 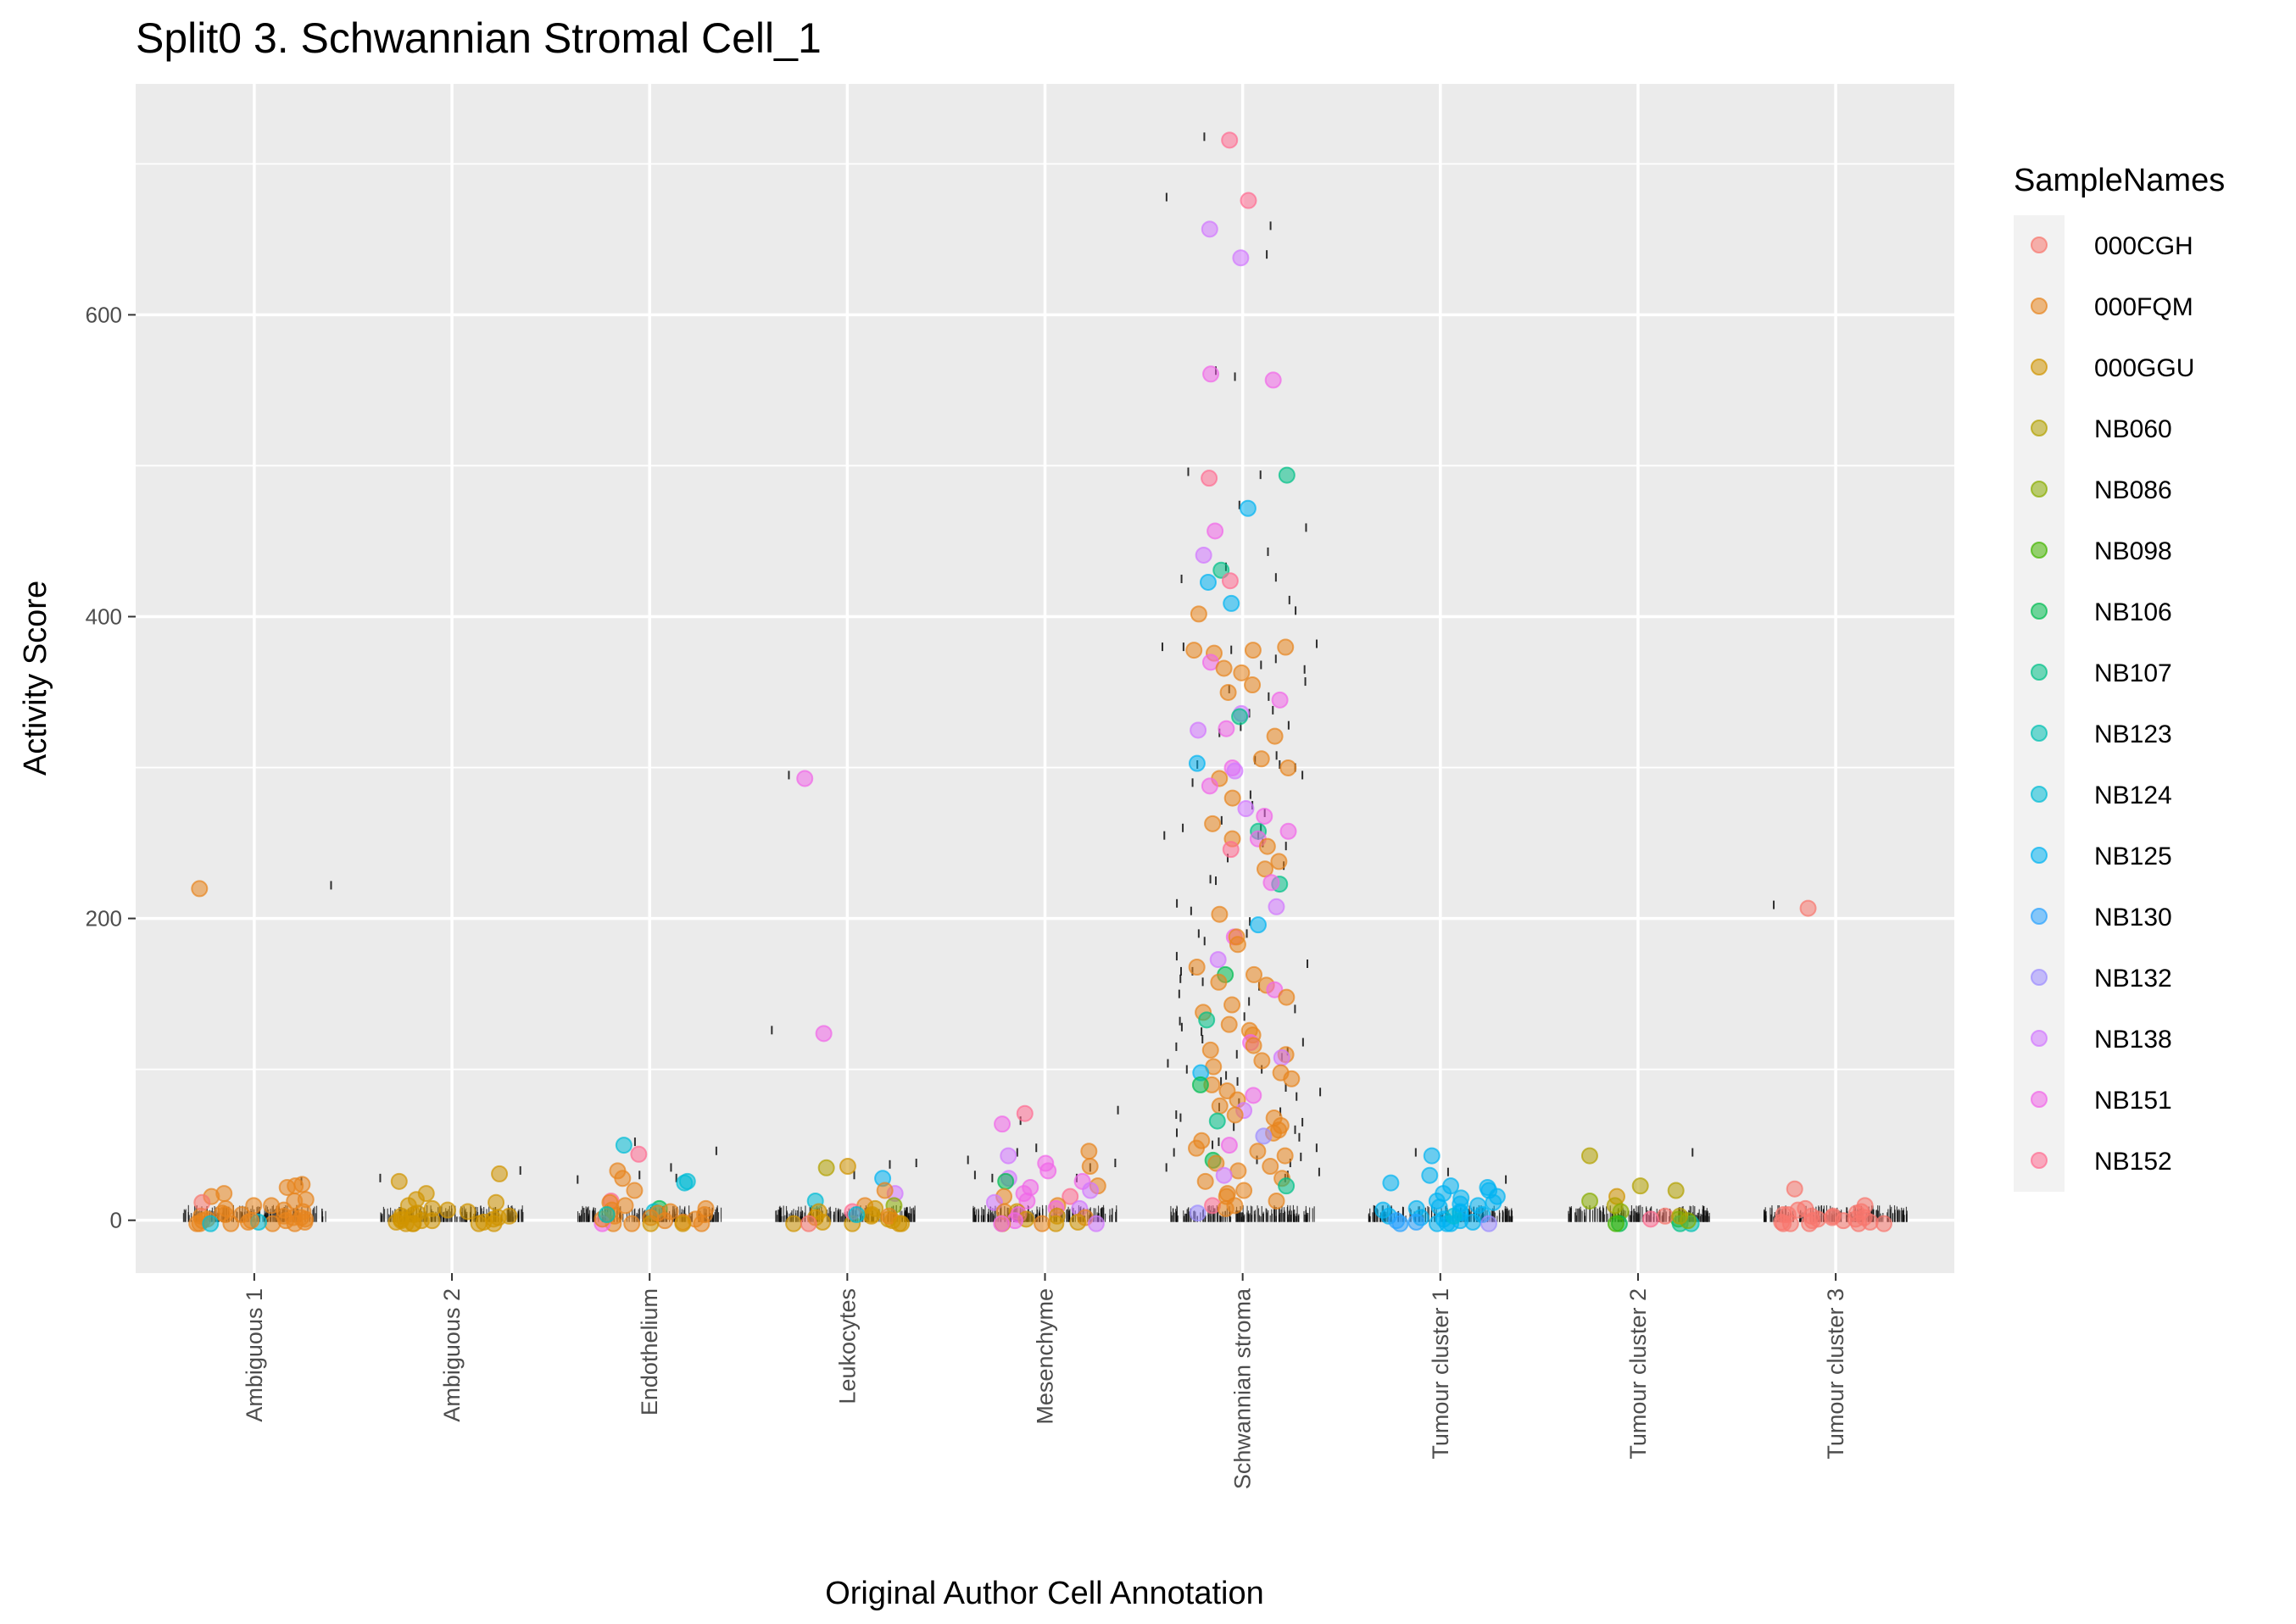 I want to click on x-tick-label: Schwannian stroma, so click(x=1243, y=1388).